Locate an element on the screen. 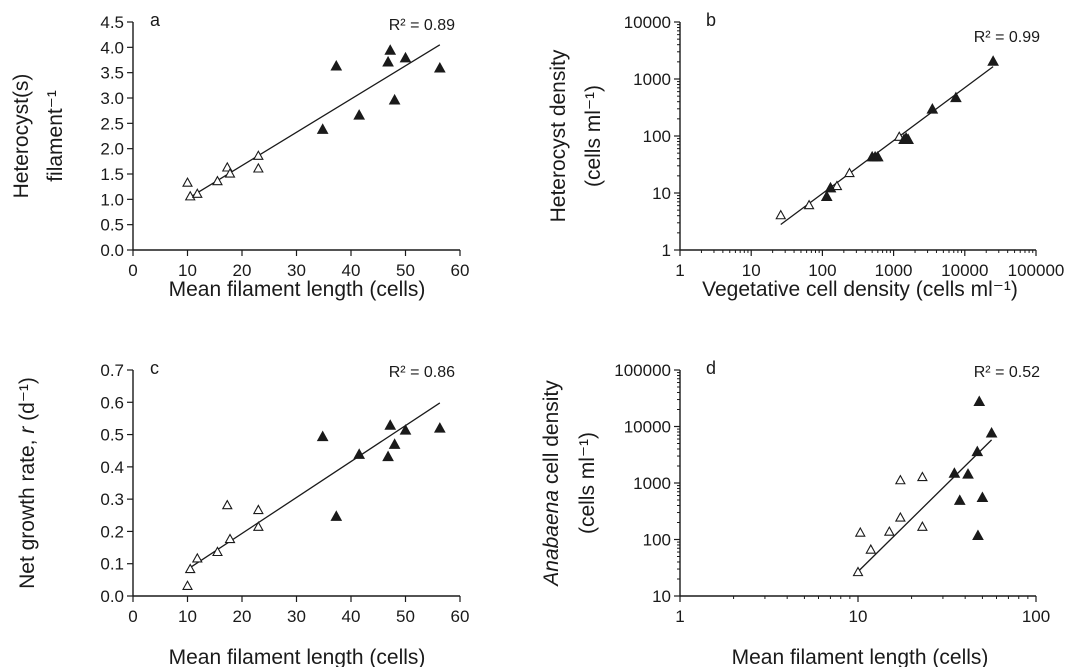 Image resolution: width=1090 pixels, height=667 pixels. y-tick-label: 4.0 is located at coordinates (112, 47).